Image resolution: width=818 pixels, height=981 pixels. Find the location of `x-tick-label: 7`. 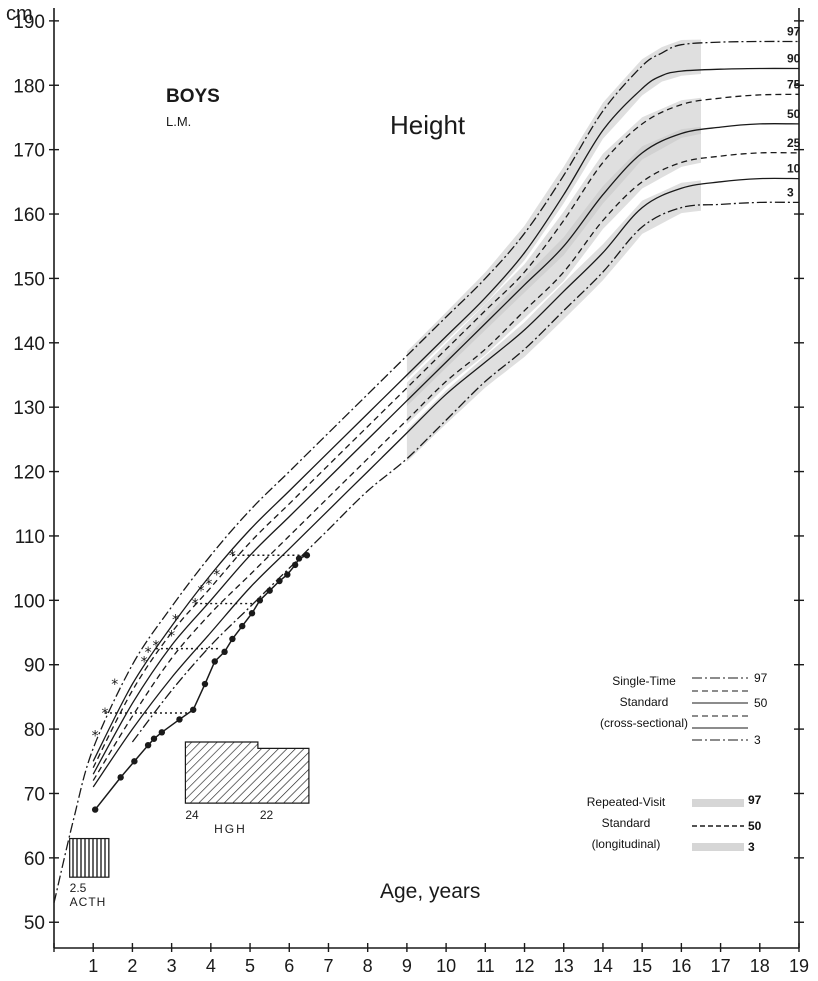

x-tick-label: 7 is located at coordinates (328, 966).